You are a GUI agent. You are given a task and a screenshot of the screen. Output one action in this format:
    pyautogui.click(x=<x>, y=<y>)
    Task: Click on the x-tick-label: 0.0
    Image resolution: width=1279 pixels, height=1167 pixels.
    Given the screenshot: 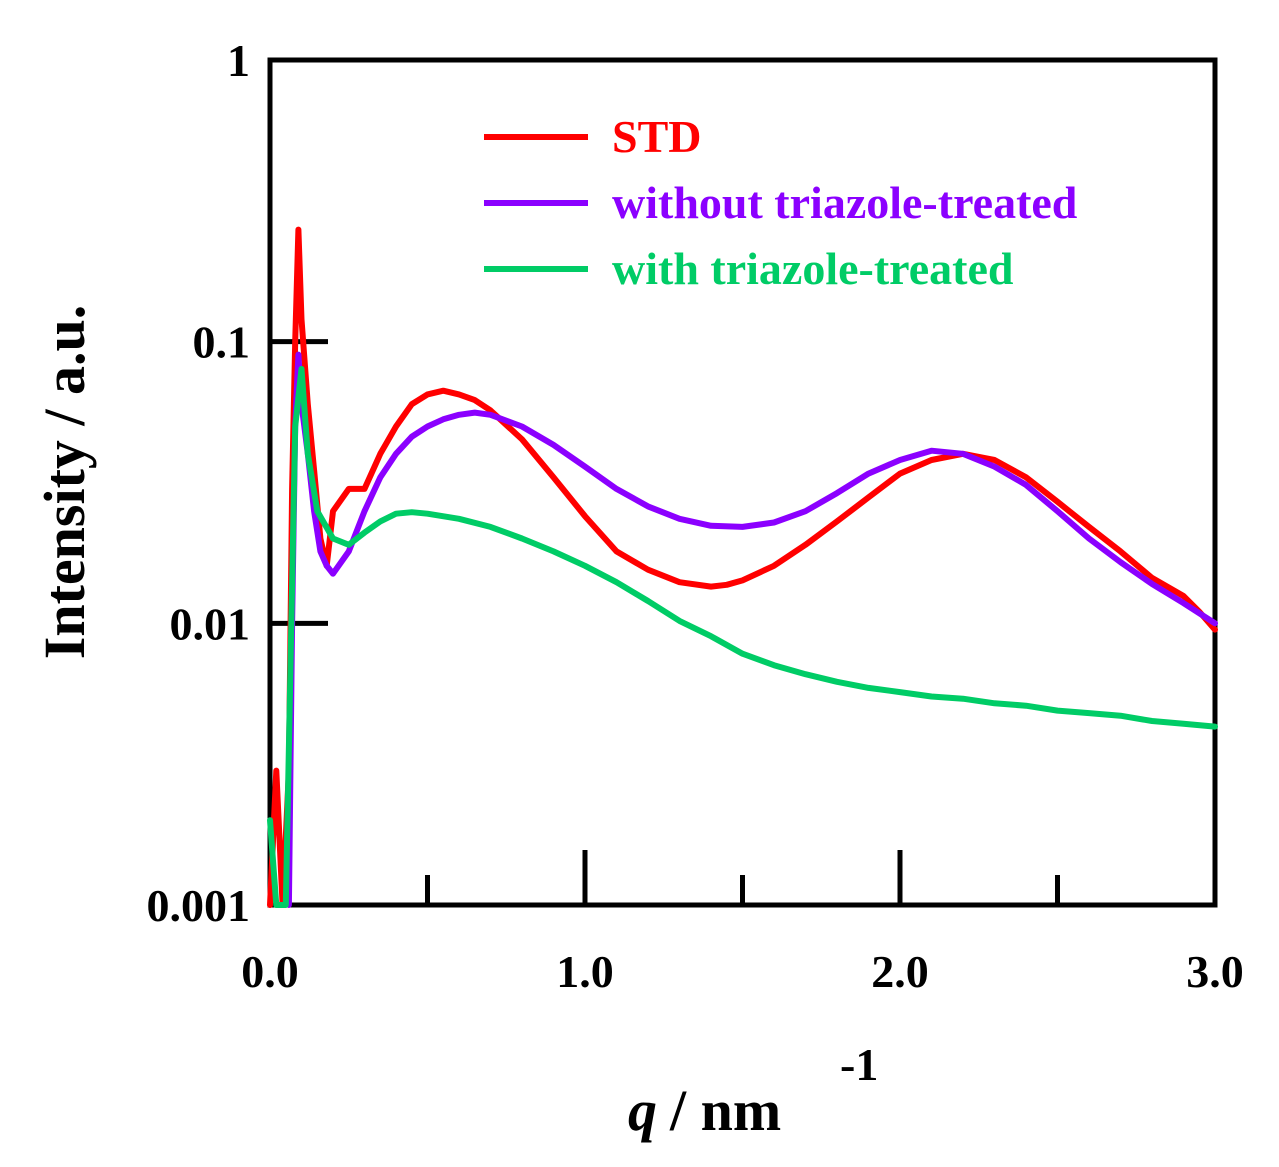 What is the action you would take?
    pyautogui.click(x=270, y=971)
    